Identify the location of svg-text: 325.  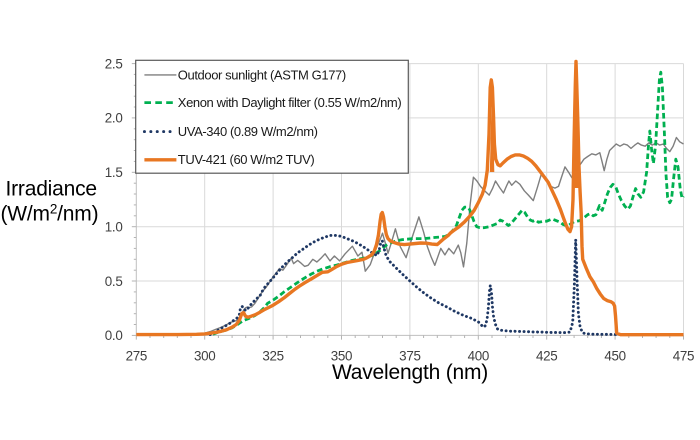
(272, 356).